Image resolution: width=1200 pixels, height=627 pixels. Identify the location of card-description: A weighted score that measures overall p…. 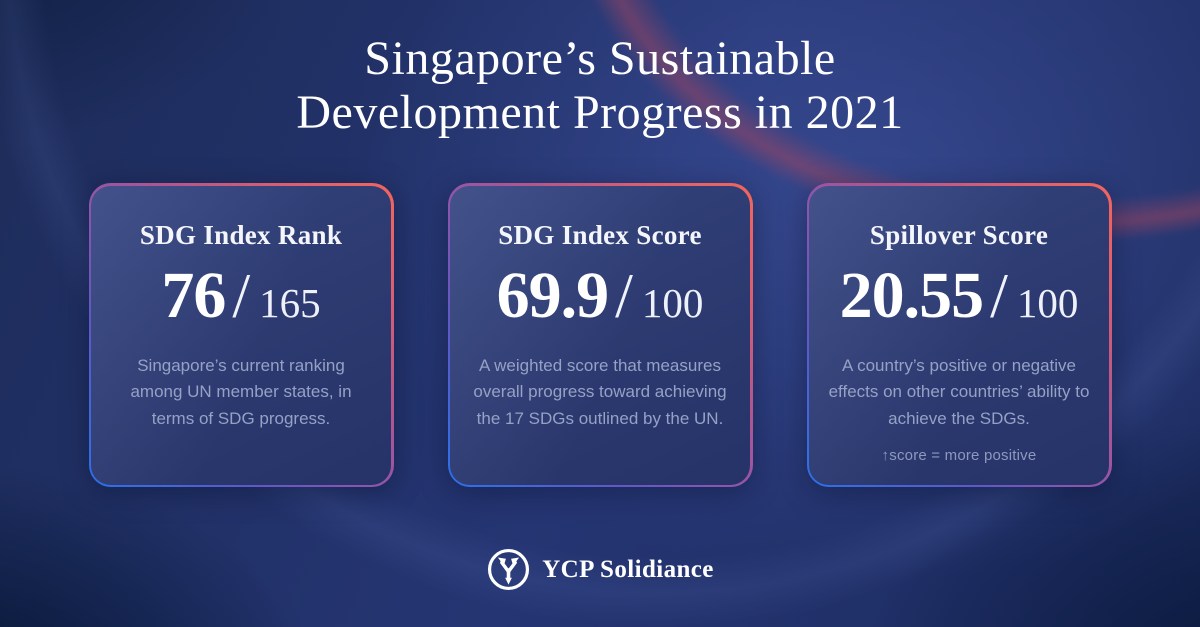
(600, 391).